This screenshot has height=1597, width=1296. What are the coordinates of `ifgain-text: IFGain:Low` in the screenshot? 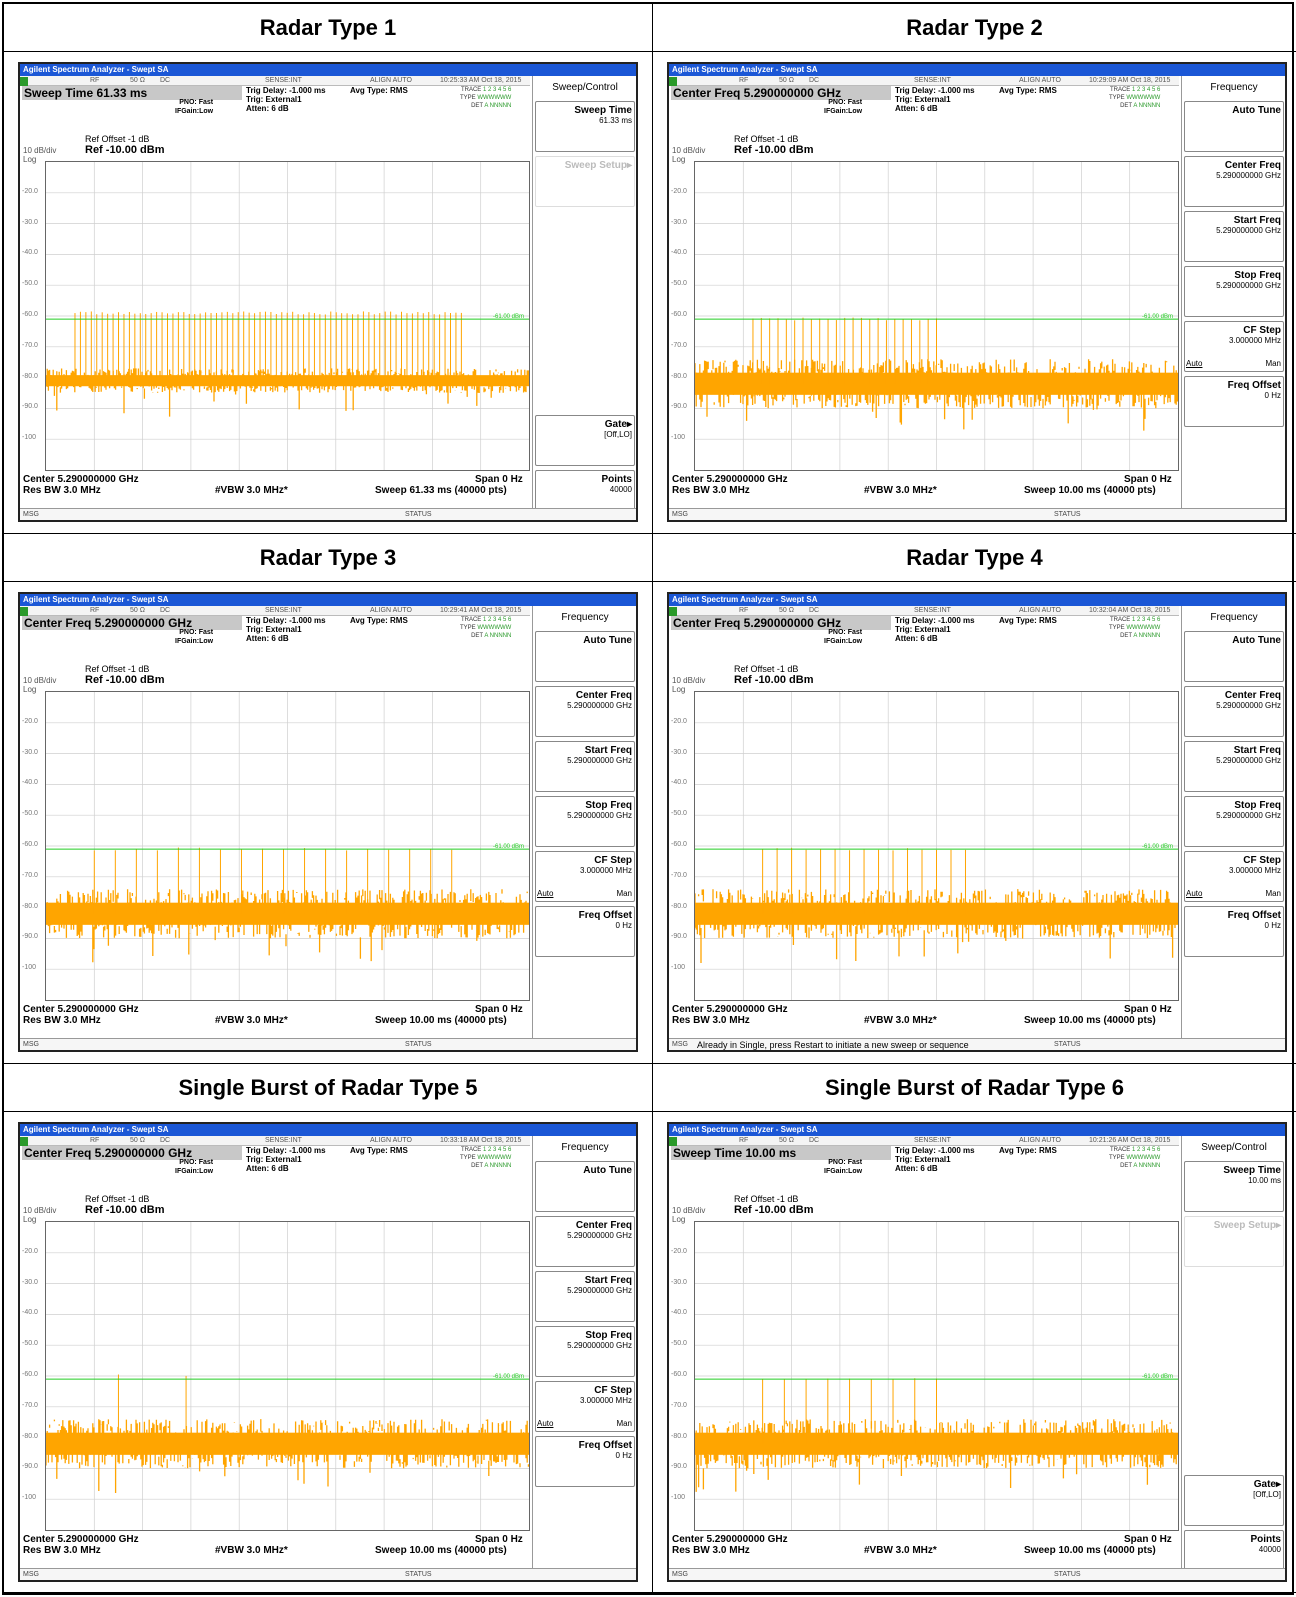 It's located at (843, 111).